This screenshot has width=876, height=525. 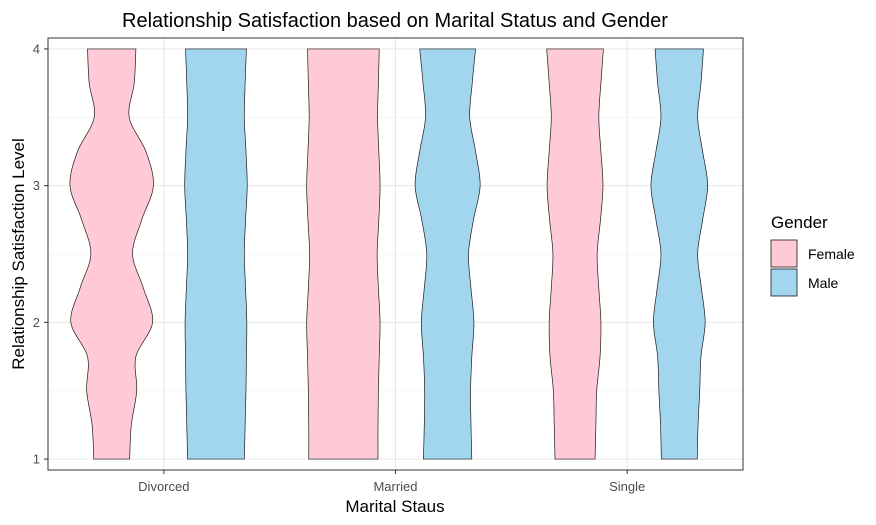 I want to click on legend-label-male: Male, so click(x=823, y=283).